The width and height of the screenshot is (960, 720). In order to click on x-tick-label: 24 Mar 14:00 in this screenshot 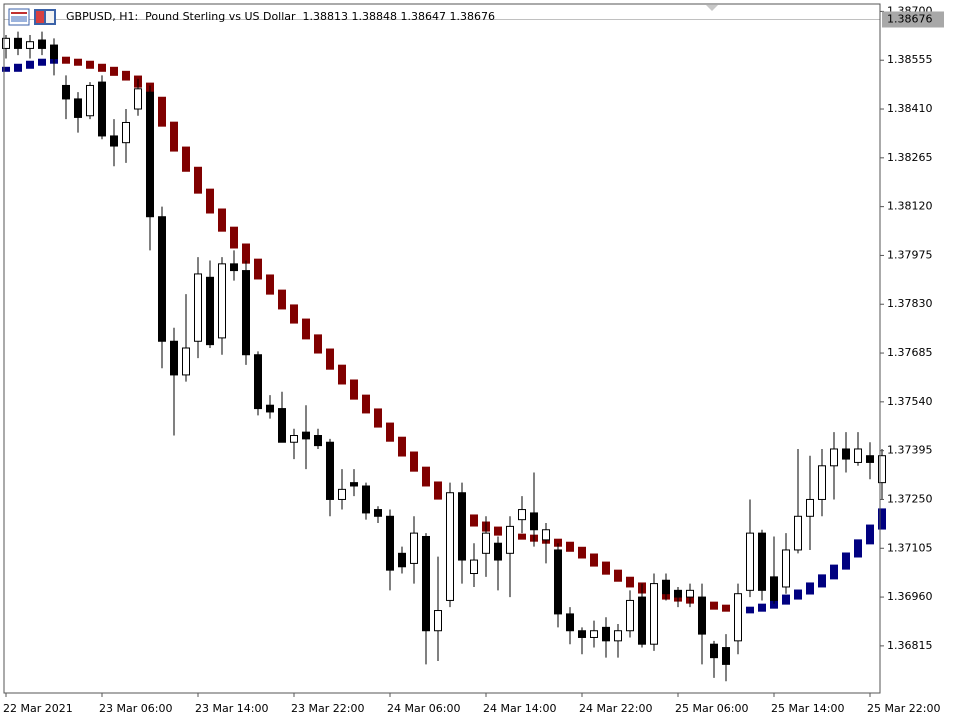, I will do `click(519, 708)`.